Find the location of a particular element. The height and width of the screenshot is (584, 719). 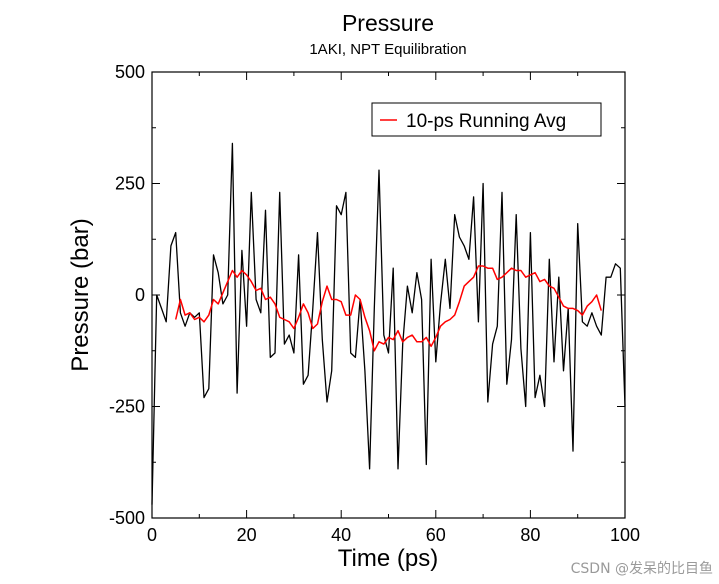

legend-label-running-avg: 10-ps Running Avg is located at coordinates (486, 121).